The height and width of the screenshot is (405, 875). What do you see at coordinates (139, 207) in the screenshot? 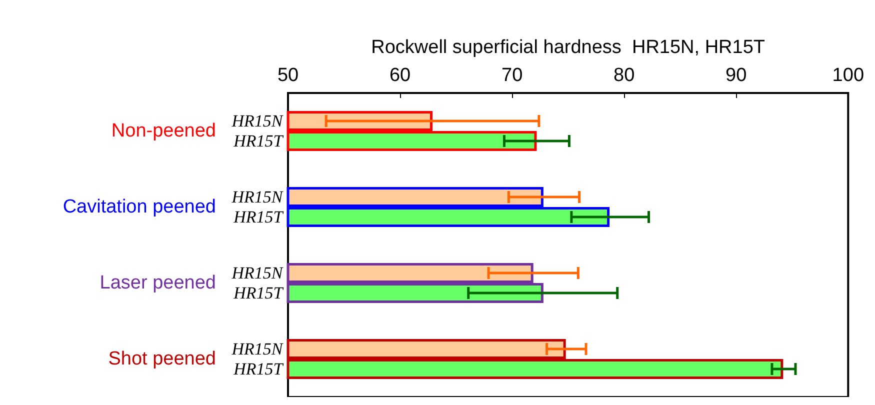
I see `y-tick-label: Cavitation peened` at bounding box center [139, 207].